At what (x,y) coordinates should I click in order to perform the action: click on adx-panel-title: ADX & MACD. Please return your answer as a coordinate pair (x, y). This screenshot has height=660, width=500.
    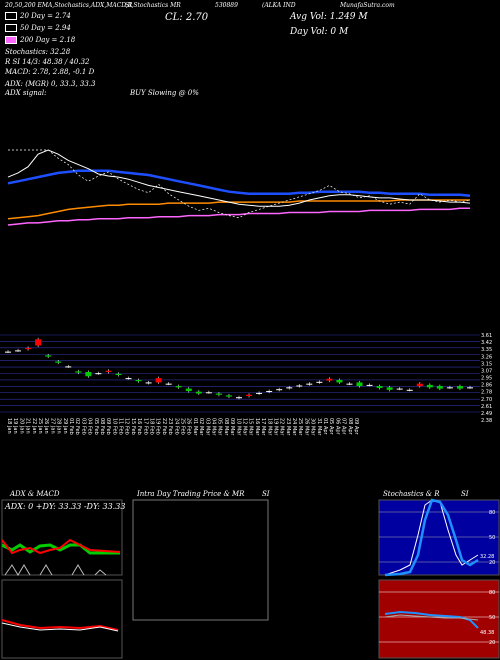
    Looking at the image, I should click on (35, 494).